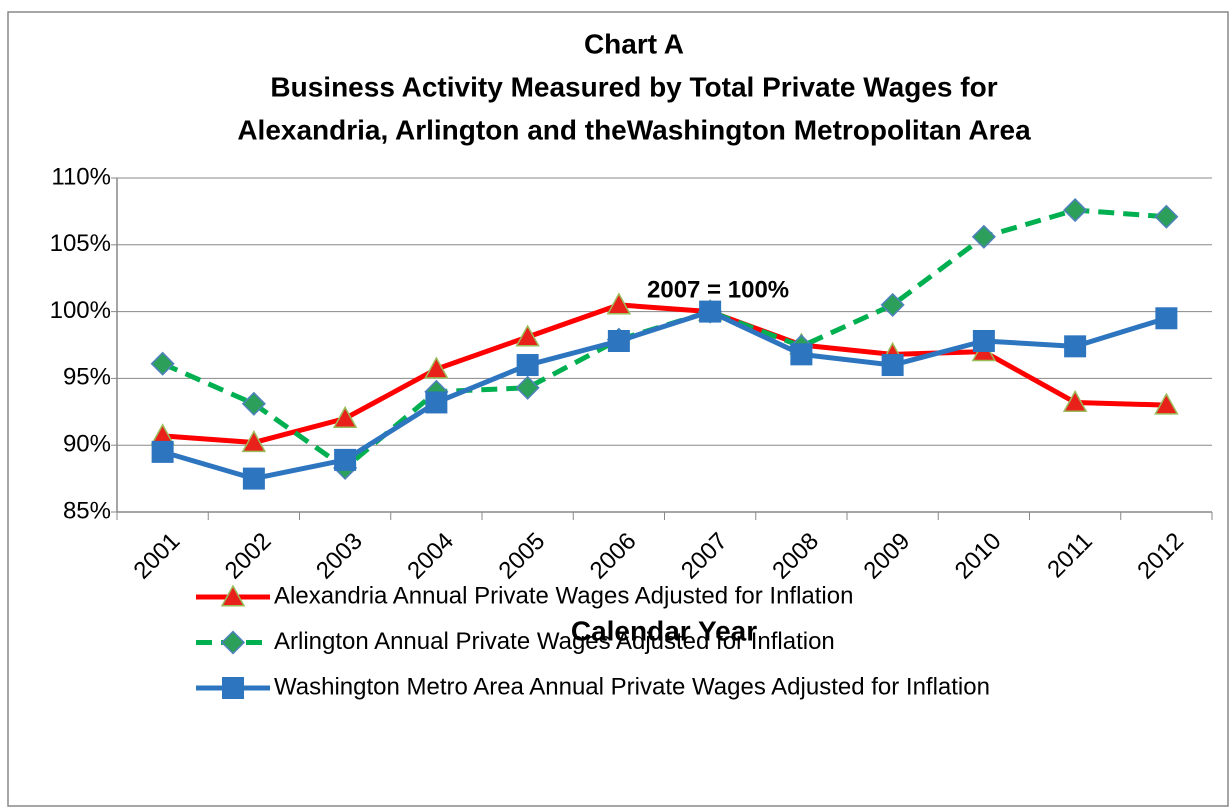  I want to click on y-tick-label: 105%, so click(80, 243).